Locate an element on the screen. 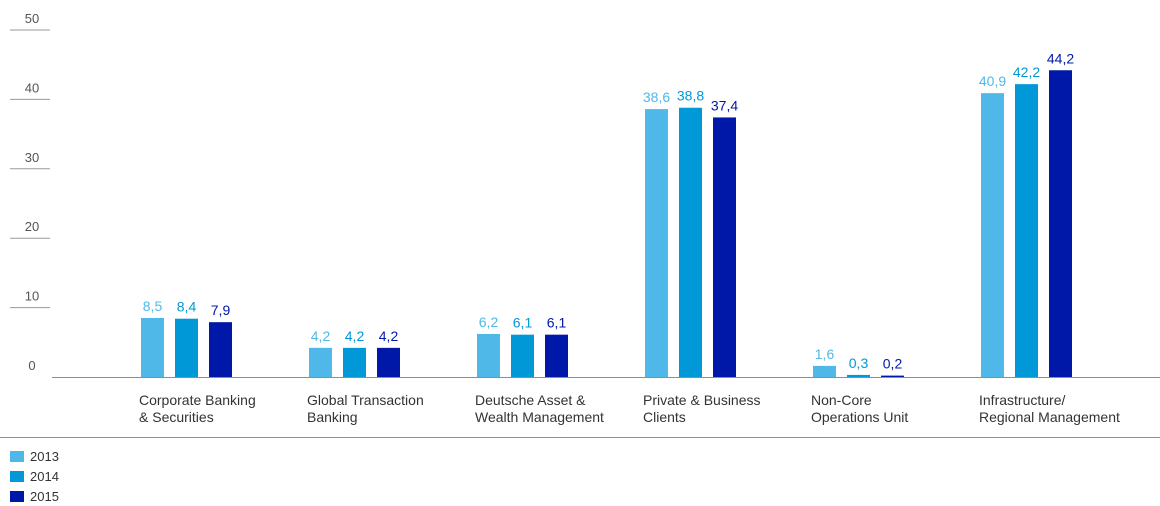 The image size is (1160, 506). y-tick-label: 50 is located at coordinates (32, 18).